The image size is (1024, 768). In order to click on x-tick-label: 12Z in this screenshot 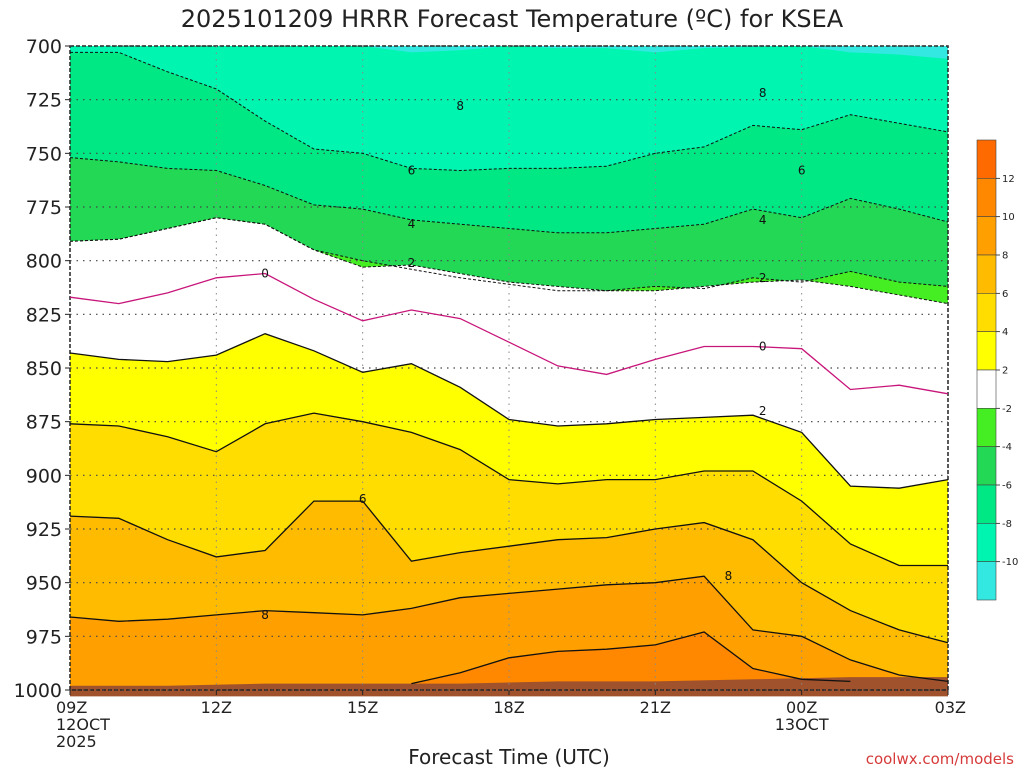, I will do `click(216, 707)`.